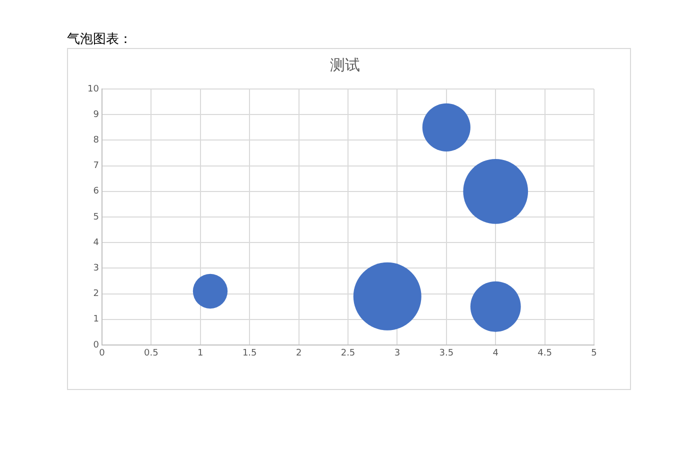  What do you see at coordinates (201, 353) in the screenshot?
I see `x-tick-label: 1` at bounding box center [201, 353].